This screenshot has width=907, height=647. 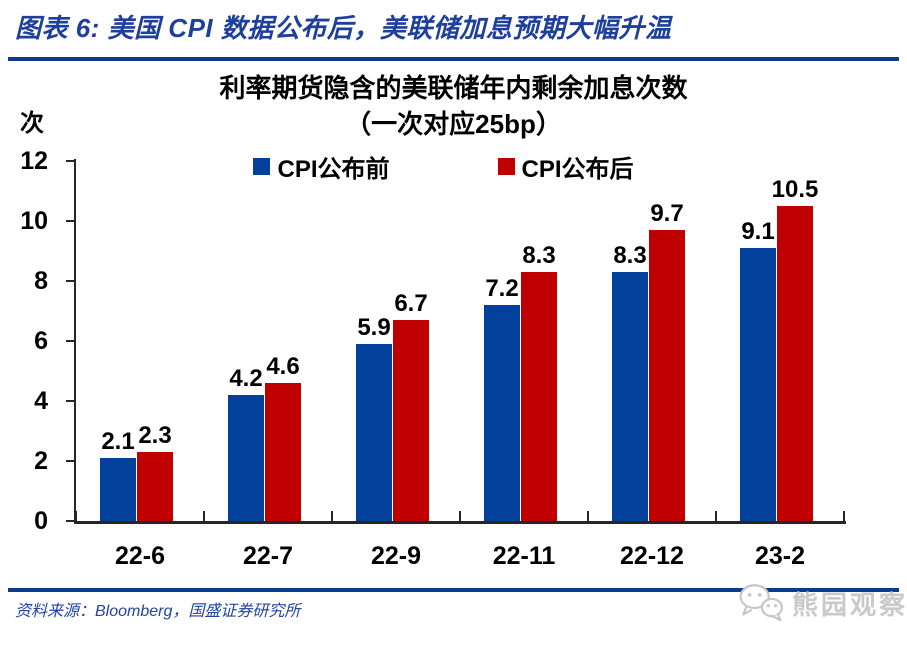 What do you see at coordinates (41, 341) in the screenshot?
I see `y-tick-label: 6` at bounding box center [41, 341].